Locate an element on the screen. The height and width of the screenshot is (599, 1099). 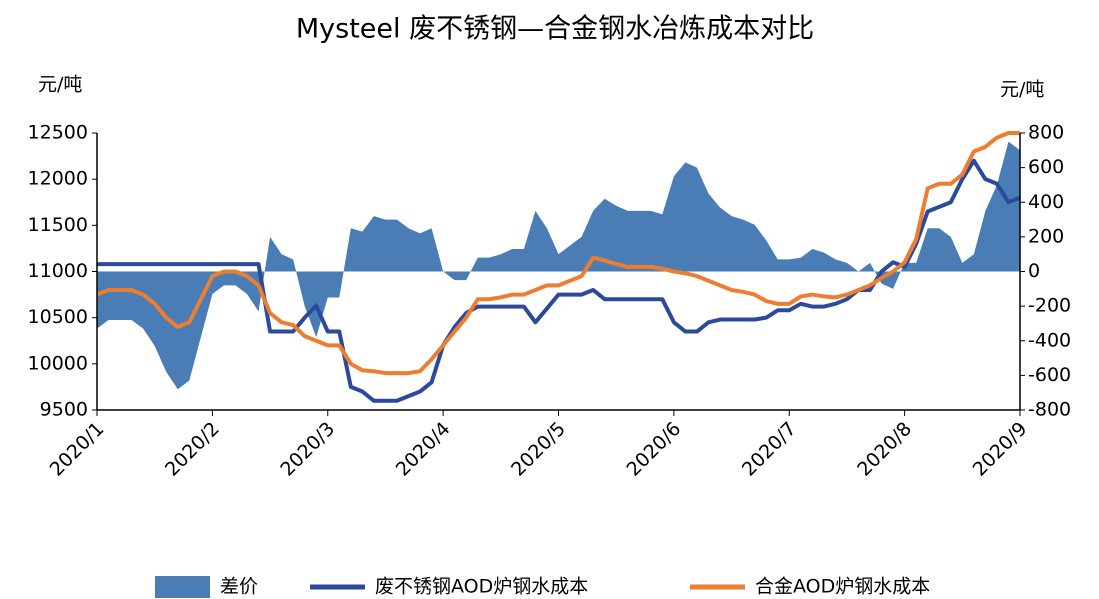
x-tick-label: 2020/4 is located at coordinates (423, 449).